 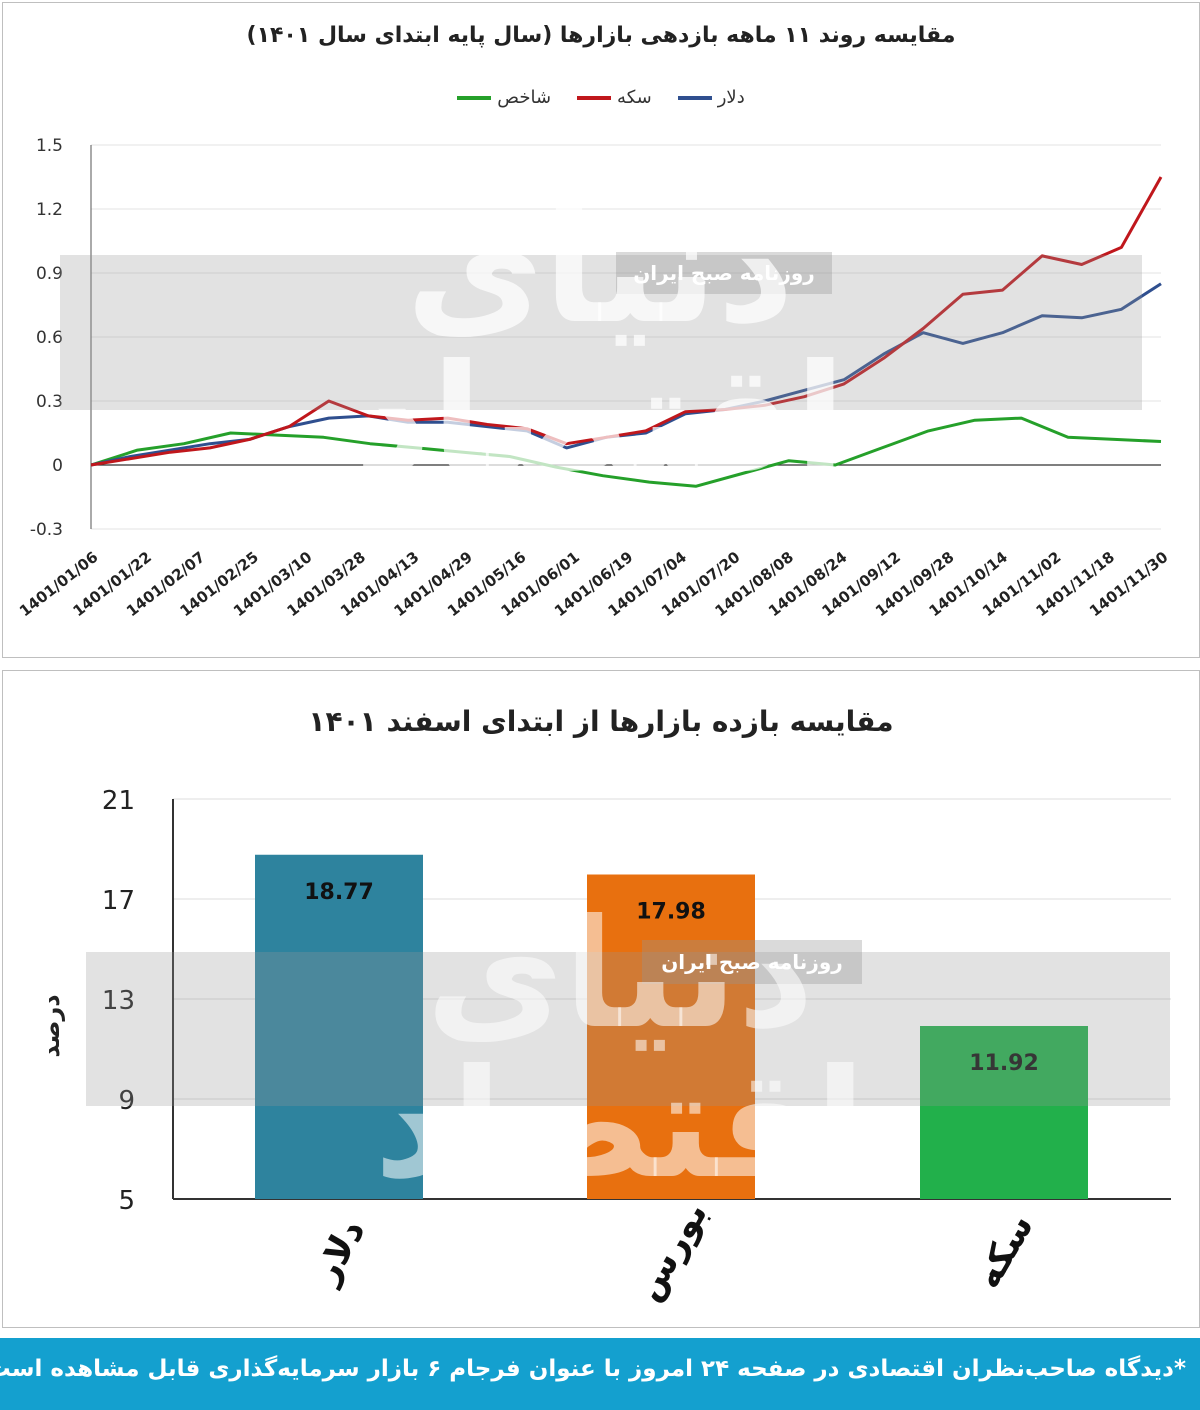 What do you see at coordinates (671, 912) in the screenshot?
I see `bar-data-label: 17.98` at bounding box center [671, 912].